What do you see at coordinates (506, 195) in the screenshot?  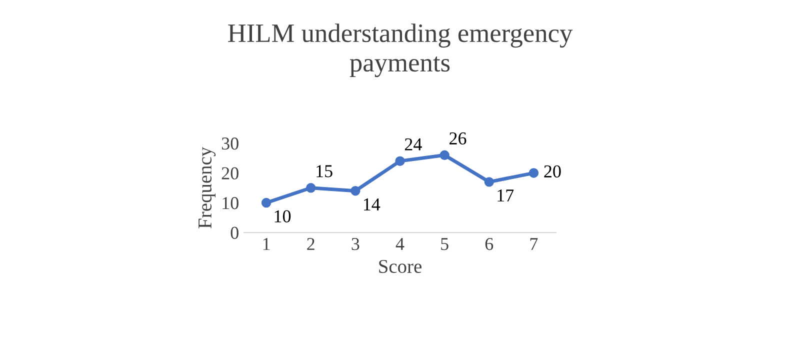 I see `data-label: 17` at bounding box center [506, 195].